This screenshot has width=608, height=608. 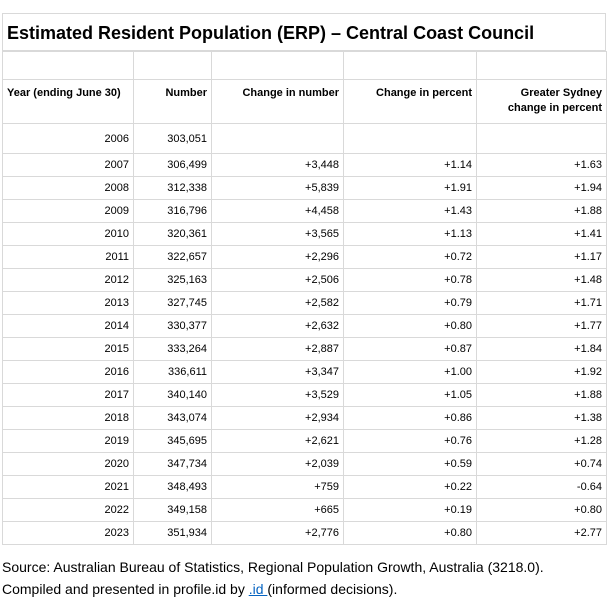 I want to click on compiled-suffix: (informed decisions)., so click(x=332, y=589).